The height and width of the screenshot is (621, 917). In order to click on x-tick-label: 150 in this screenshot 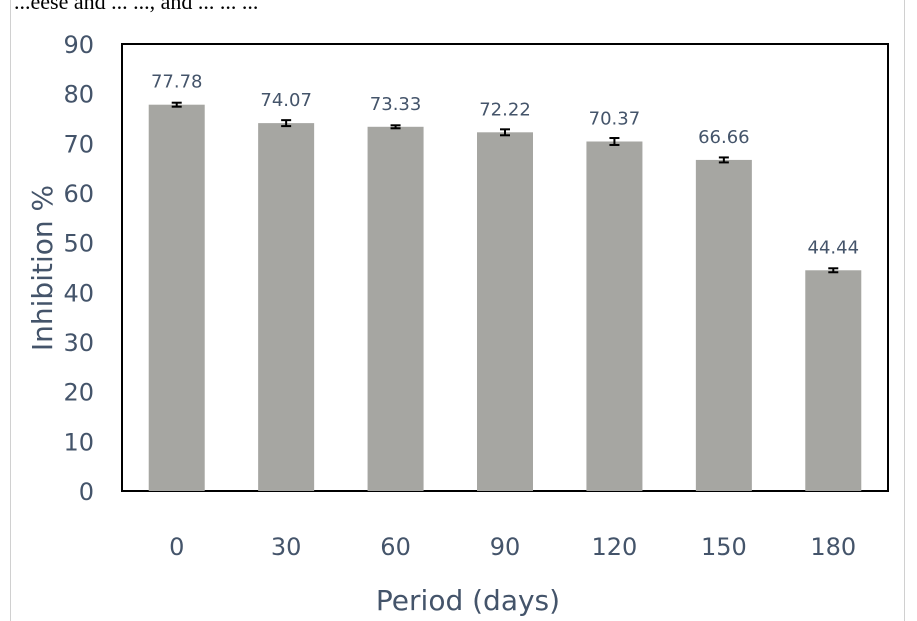, I will do `click(724, 547)`.